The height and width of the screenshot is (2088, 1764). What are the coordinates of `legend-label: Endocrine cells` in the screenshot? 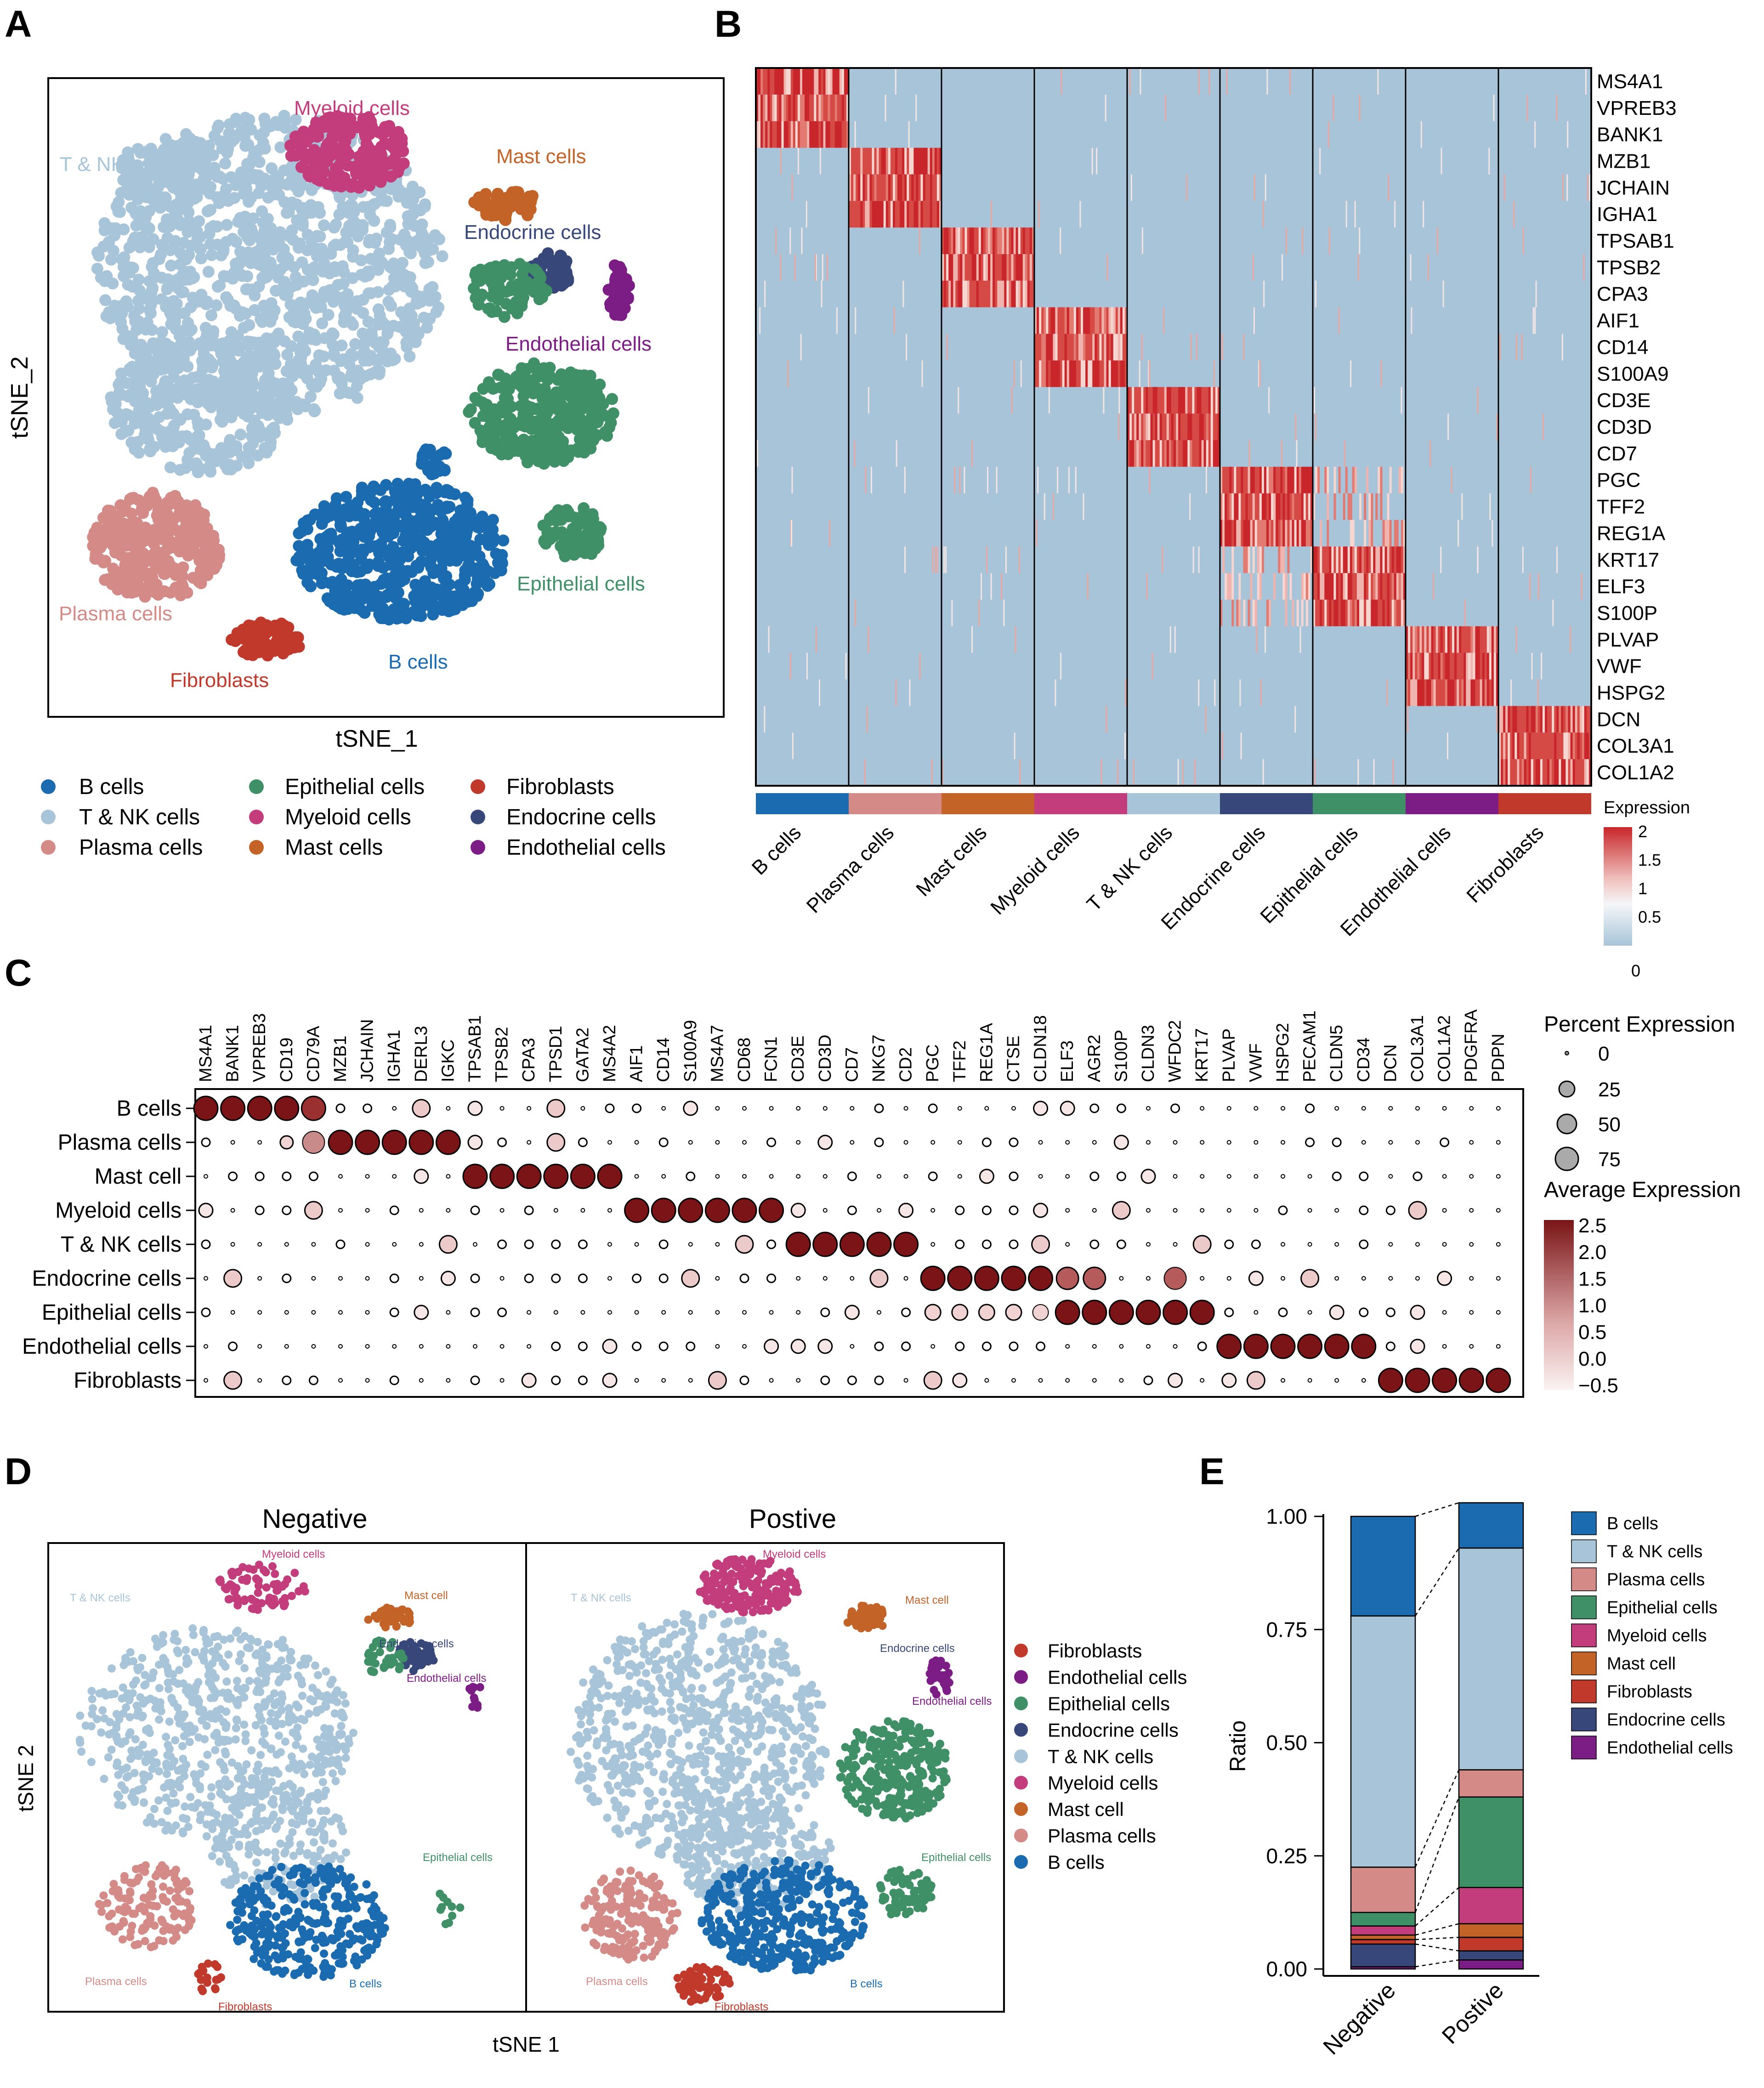 It's located at (581, 817).